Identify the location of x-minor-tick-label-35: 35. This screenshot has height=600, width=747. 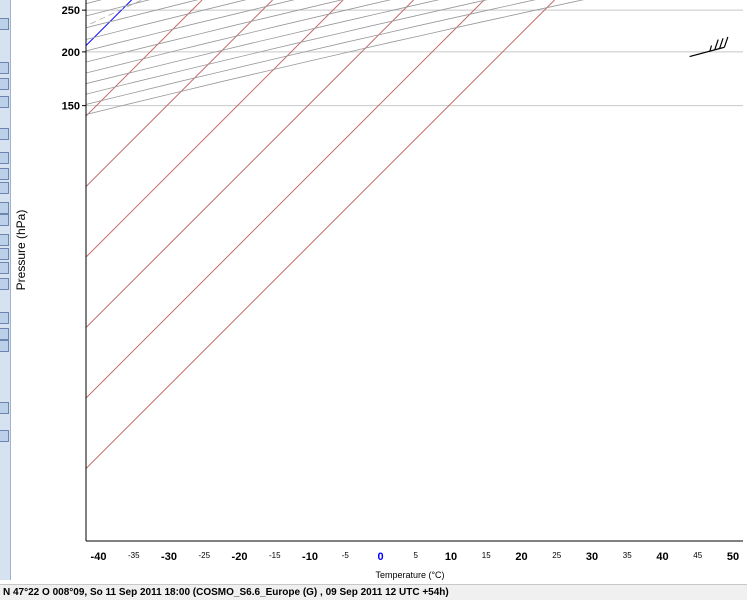
(627, 555).